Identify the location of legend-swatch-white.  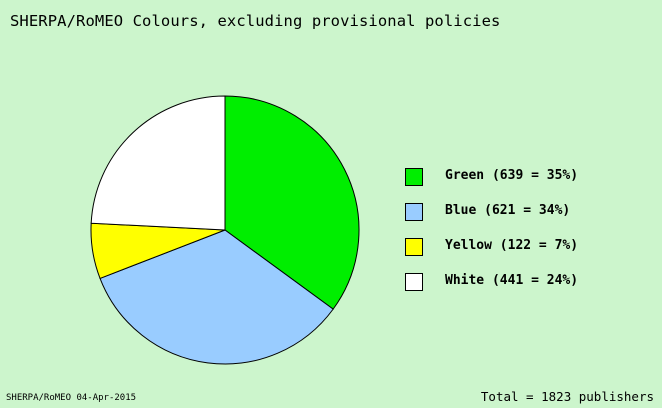
(414, 282).